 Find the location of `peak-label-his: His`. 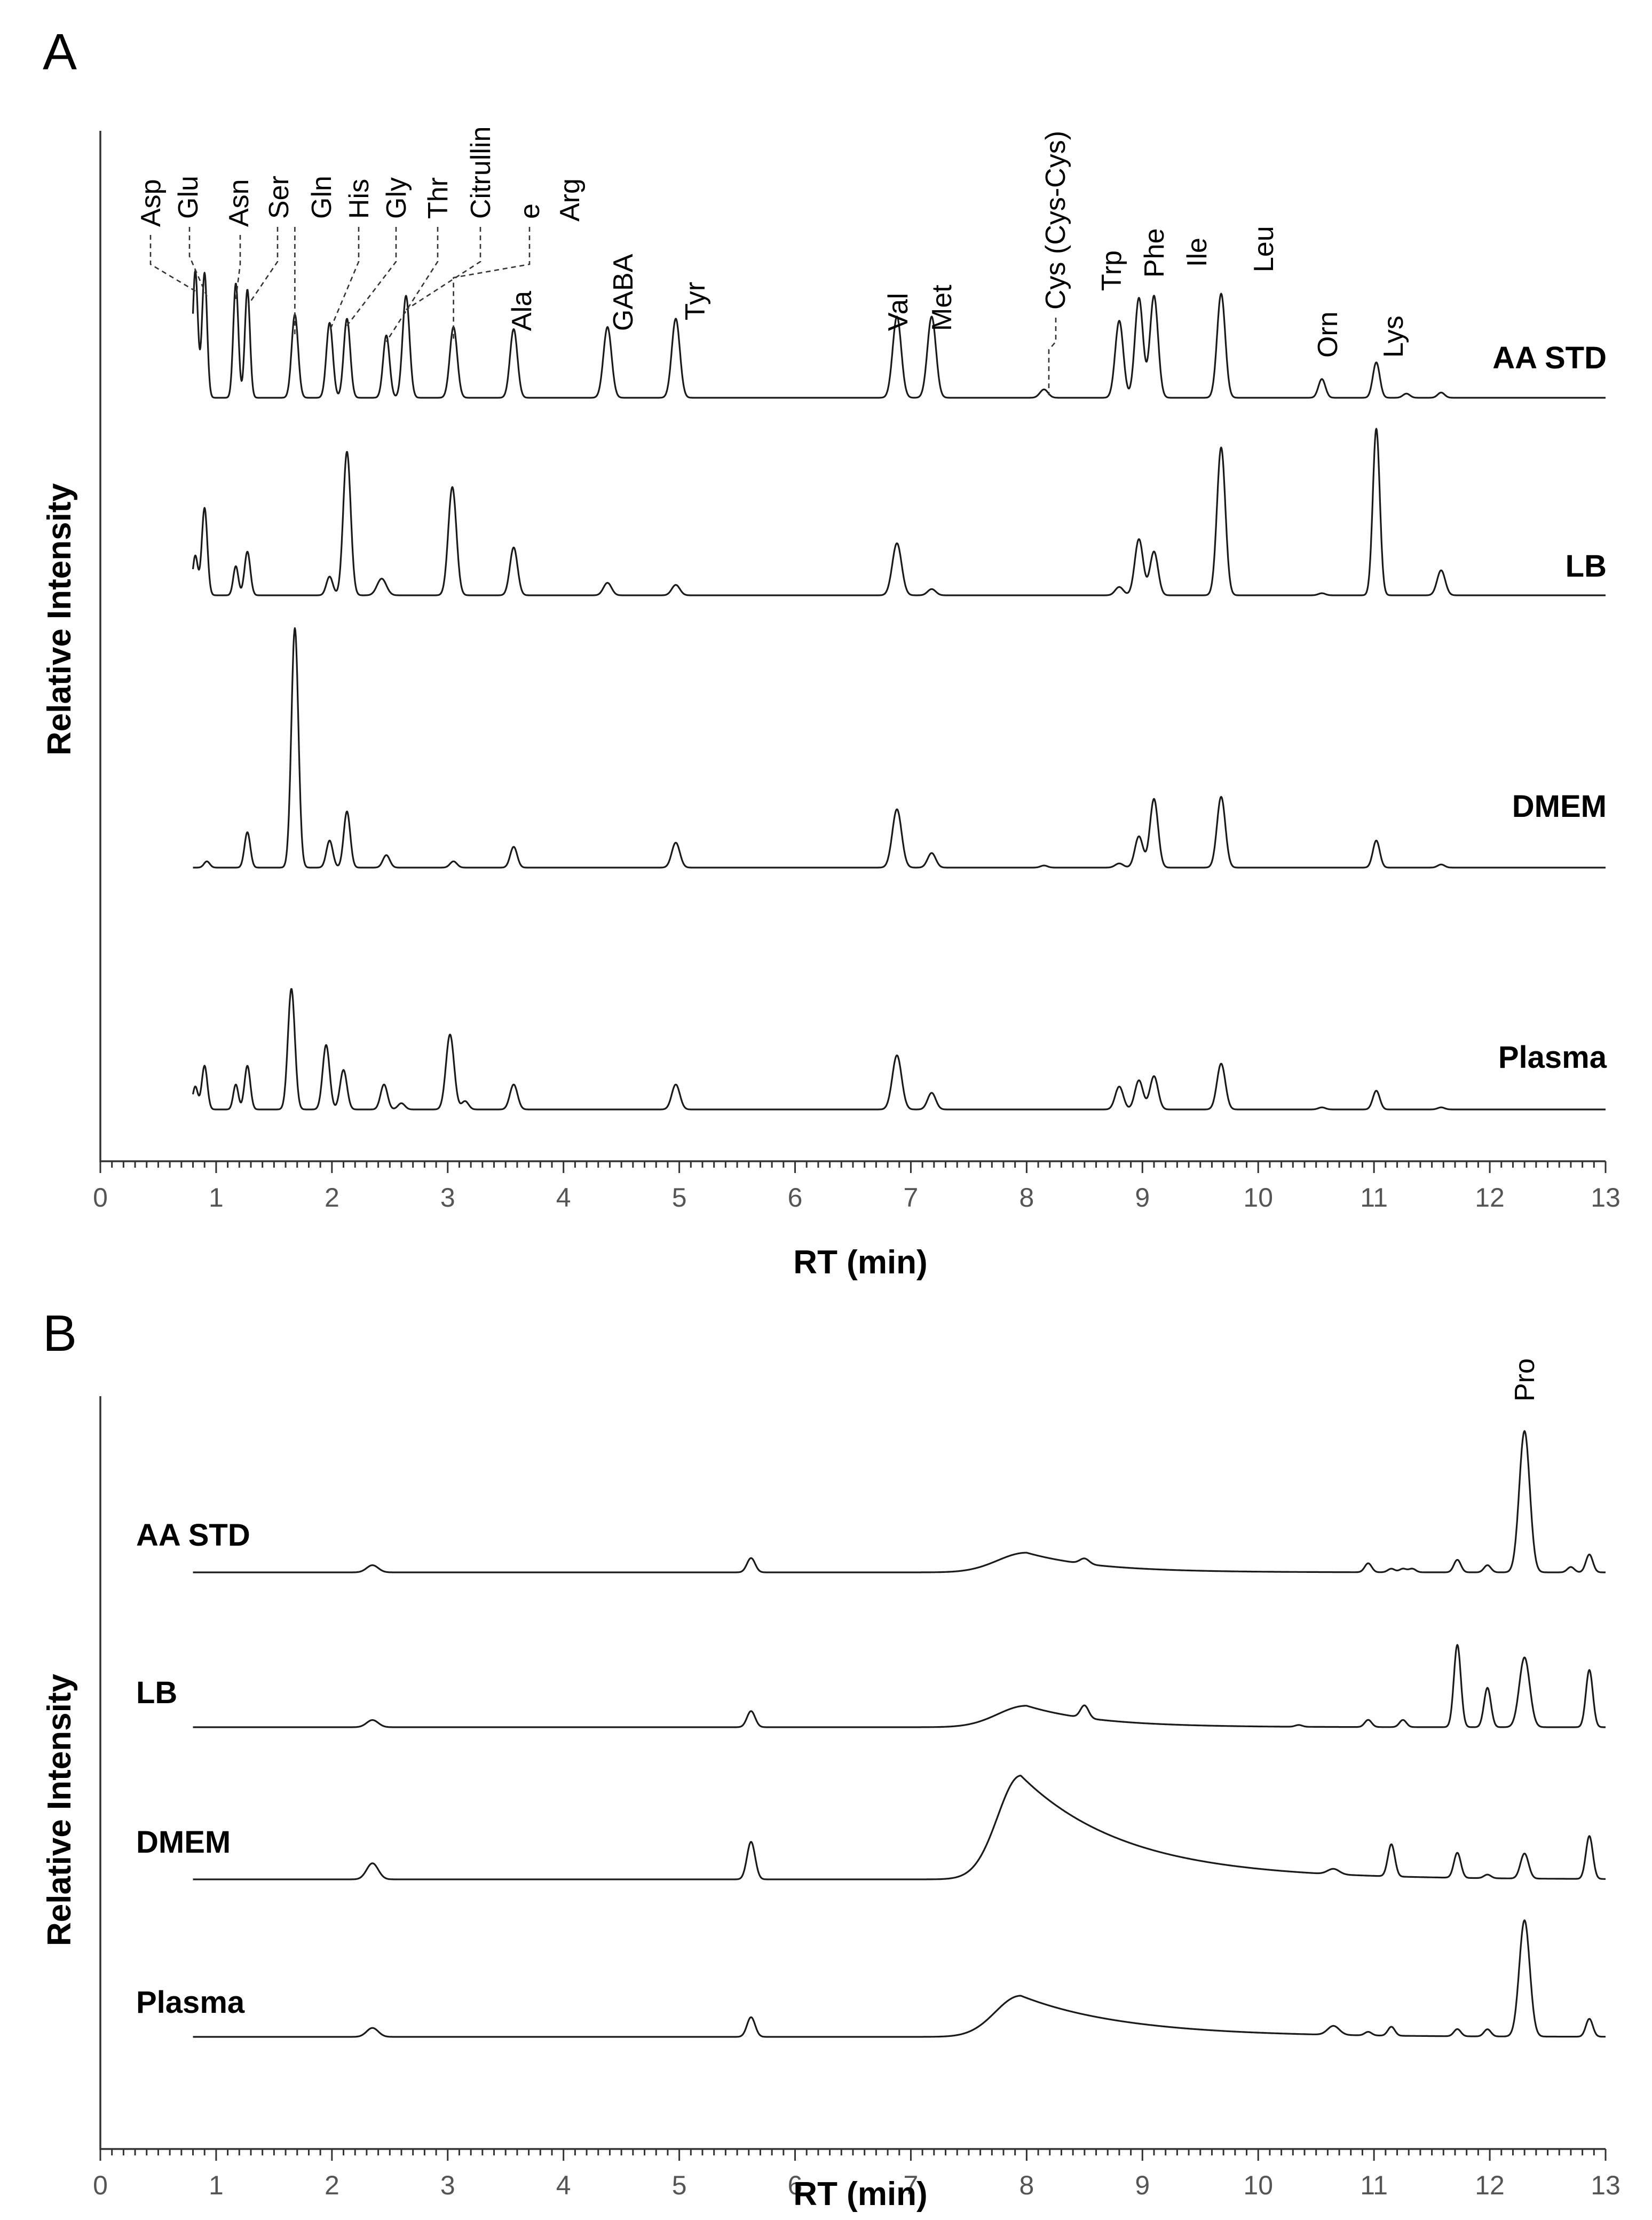

peak-label-his: His is located at coordinates (359, 199).